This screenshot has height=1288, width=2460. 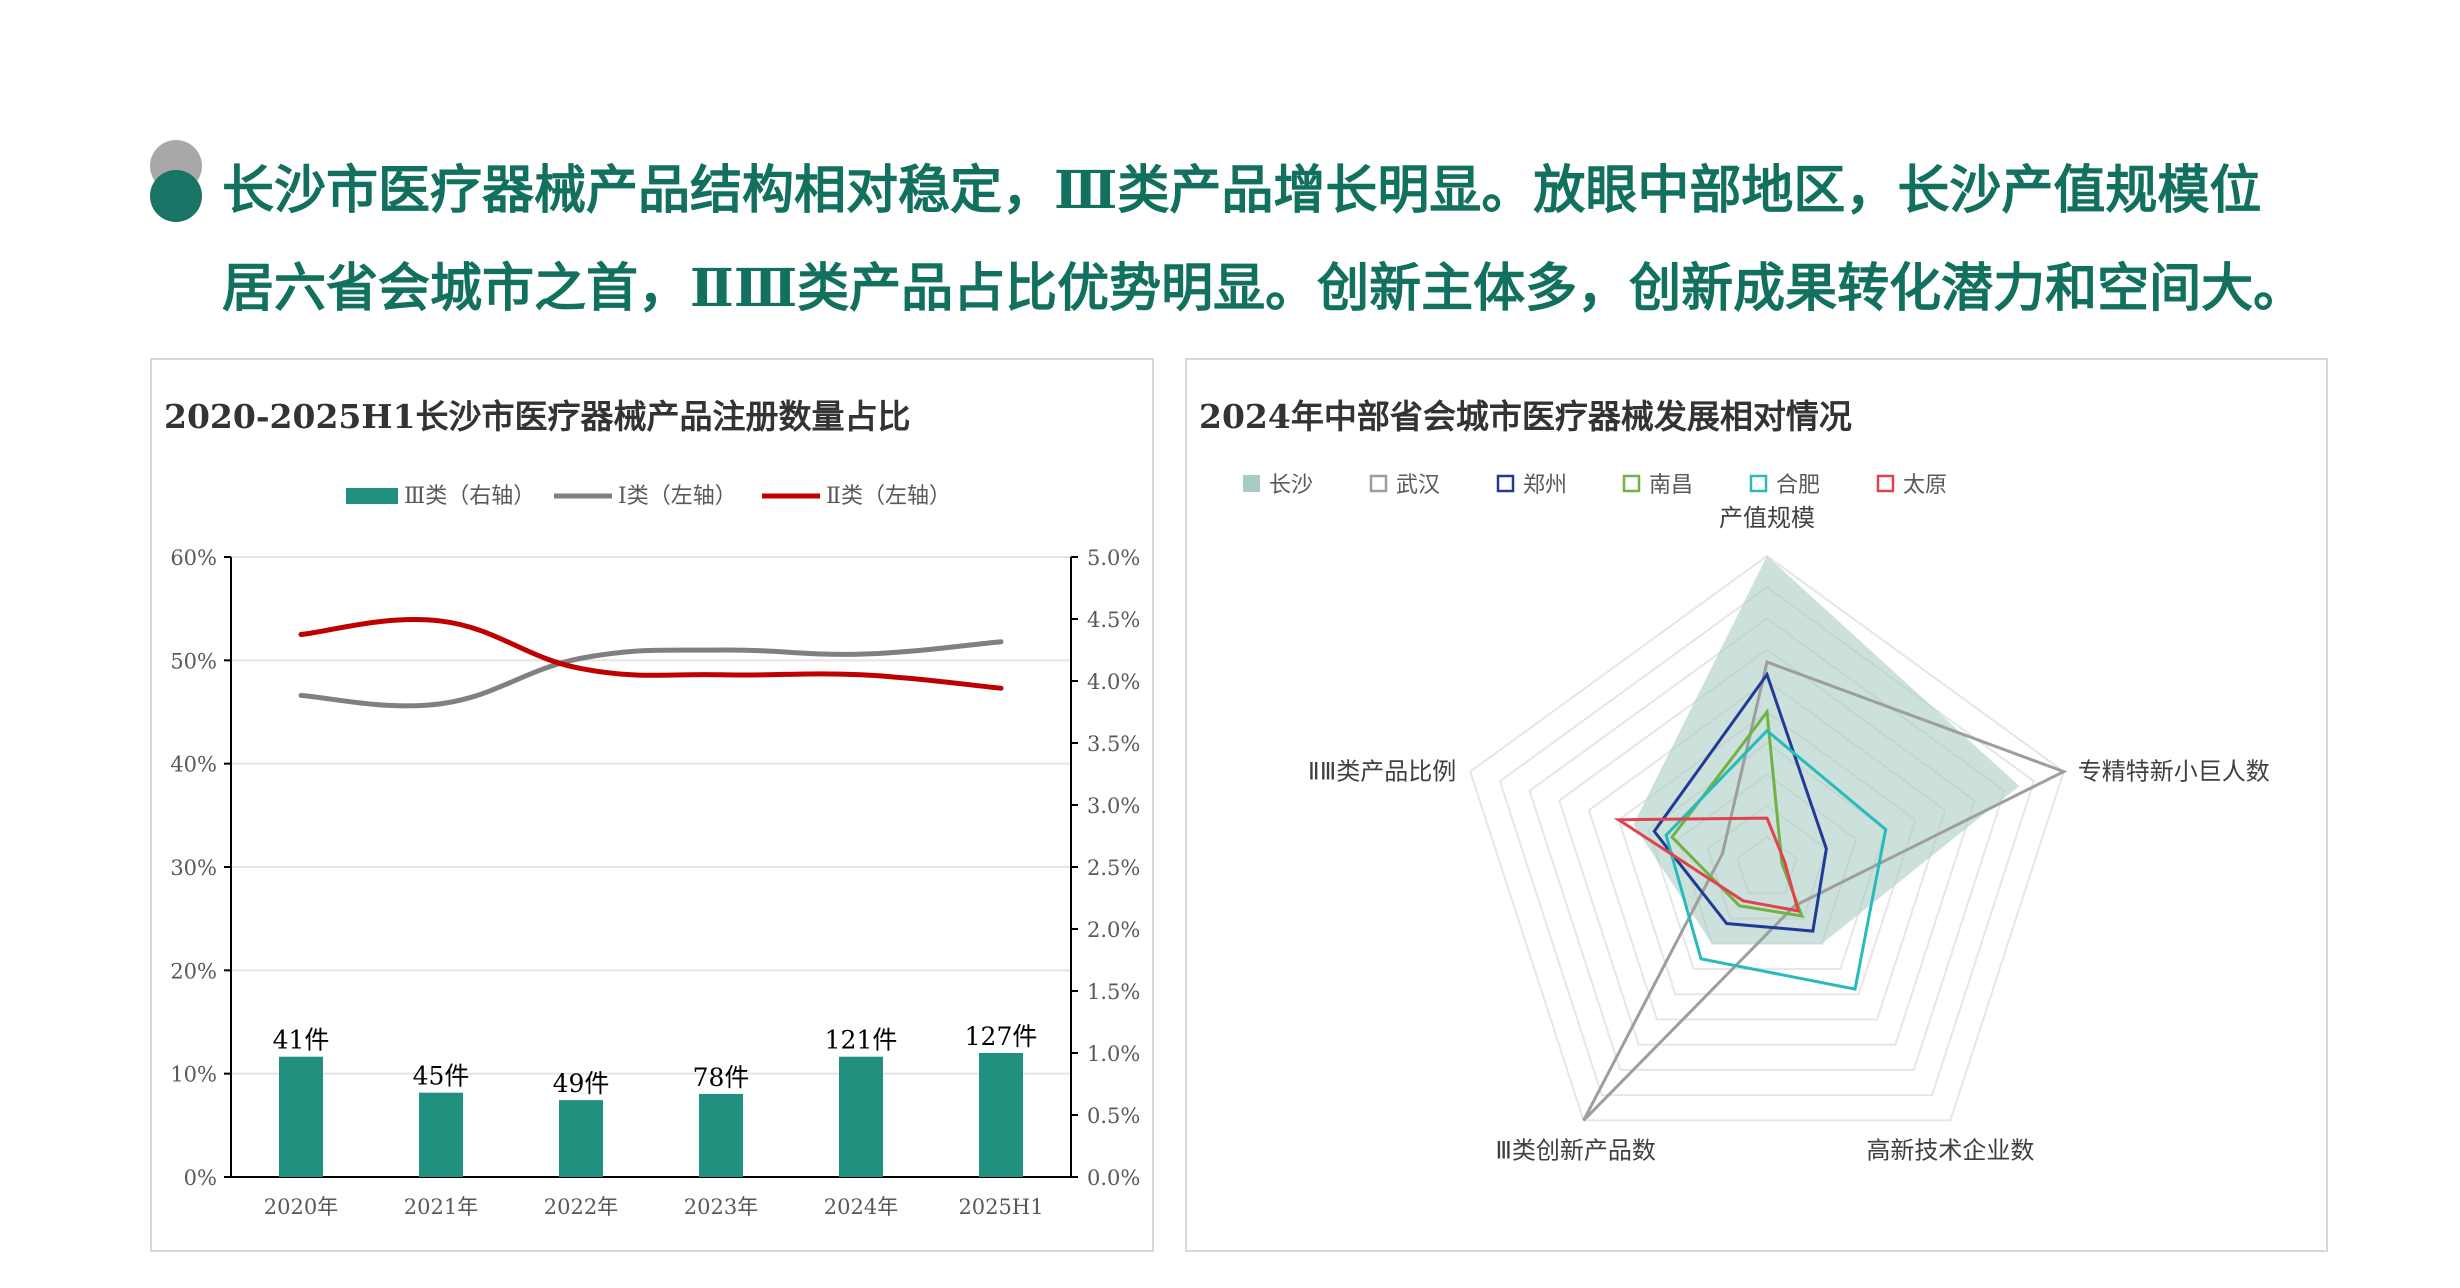 I want to click on right-axis-tick: 2.5%, so click(x=1113, y=868).